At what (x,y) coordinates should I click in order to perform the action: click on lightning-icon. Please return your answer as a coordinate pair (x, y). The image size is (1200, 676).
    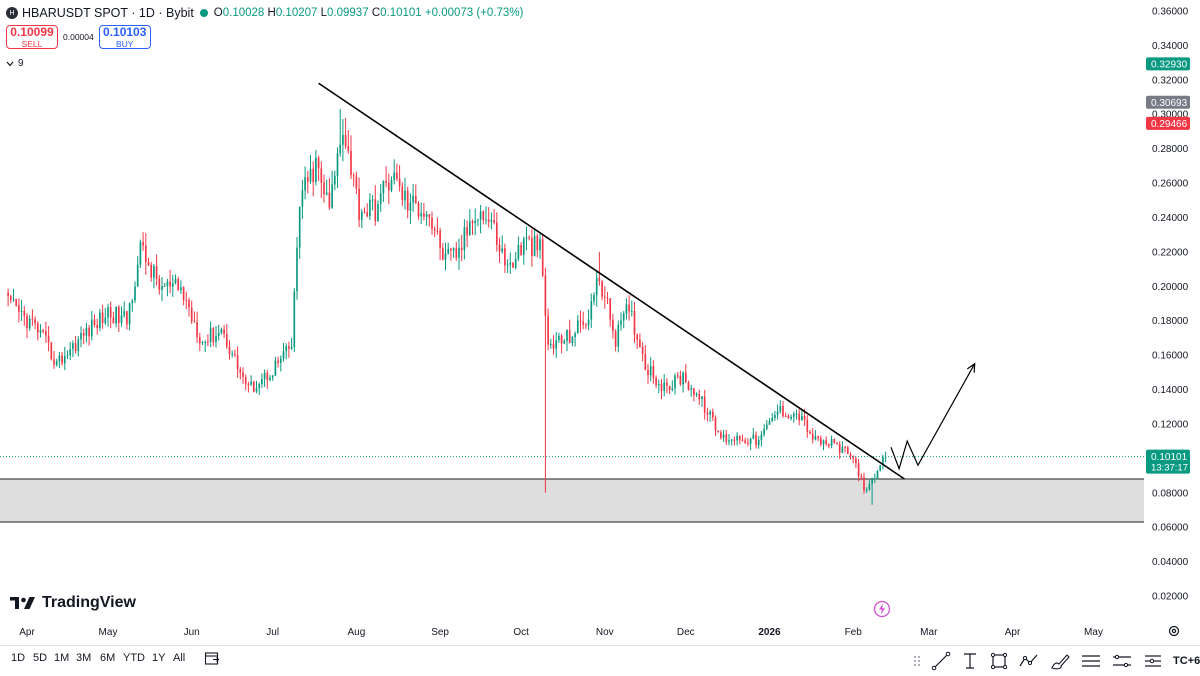
    Looking at the image, I should click on (882, 609).